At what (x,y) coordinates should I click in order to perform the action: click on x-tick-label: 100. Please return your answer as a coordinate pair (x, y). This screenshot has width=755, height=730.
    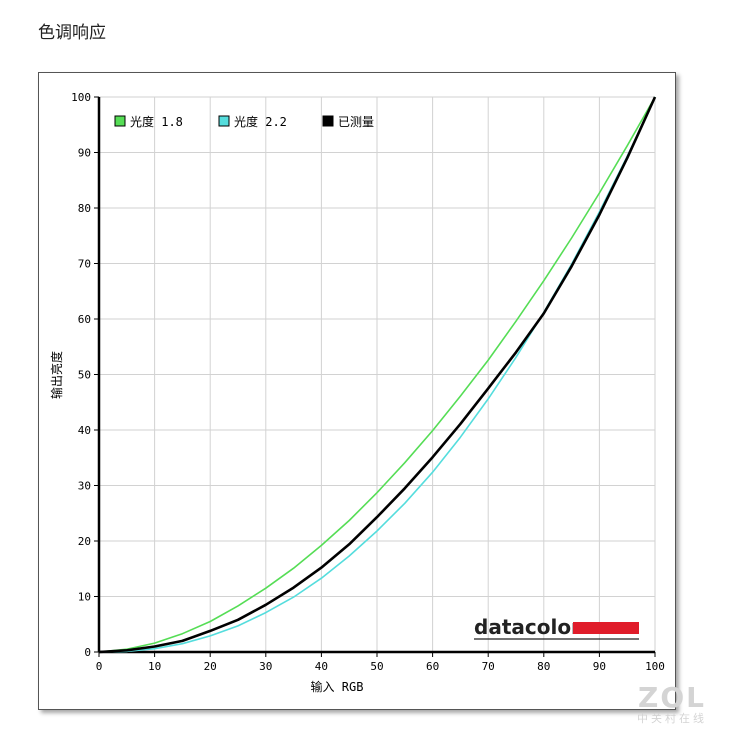
    Looking at the image, I should click on (655, 666).